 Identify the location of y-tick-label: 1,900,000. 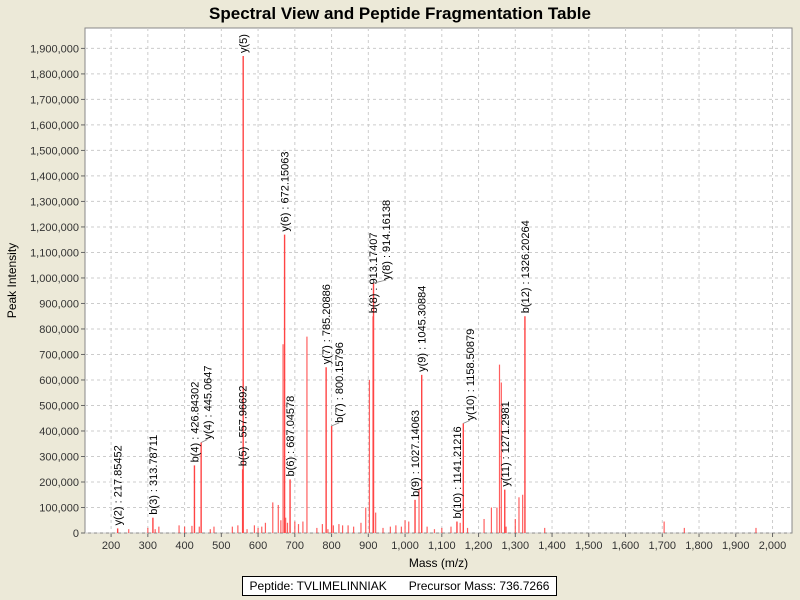
(54, 49).